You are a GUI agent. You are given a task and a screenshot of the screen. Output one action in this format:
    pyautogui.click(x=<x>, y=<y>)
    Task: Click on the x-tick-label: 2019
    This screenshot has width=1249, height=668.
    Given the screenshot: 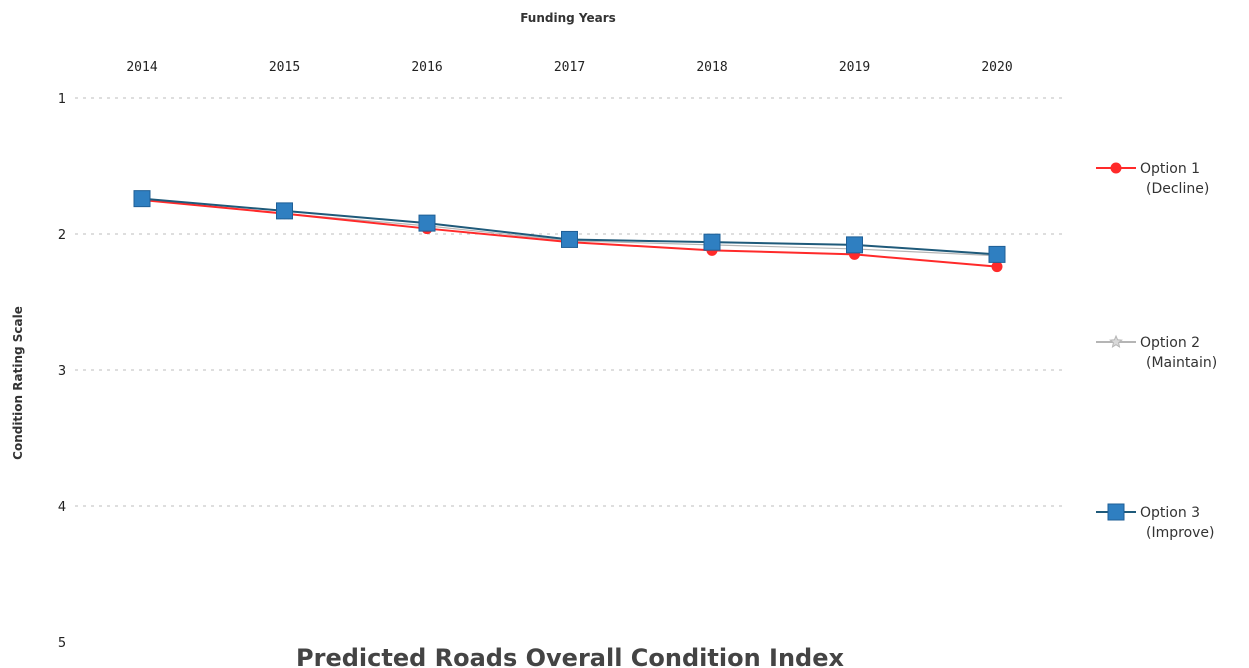 What is the action you would take?
    pyautogui.click(x=854, y=67)
    